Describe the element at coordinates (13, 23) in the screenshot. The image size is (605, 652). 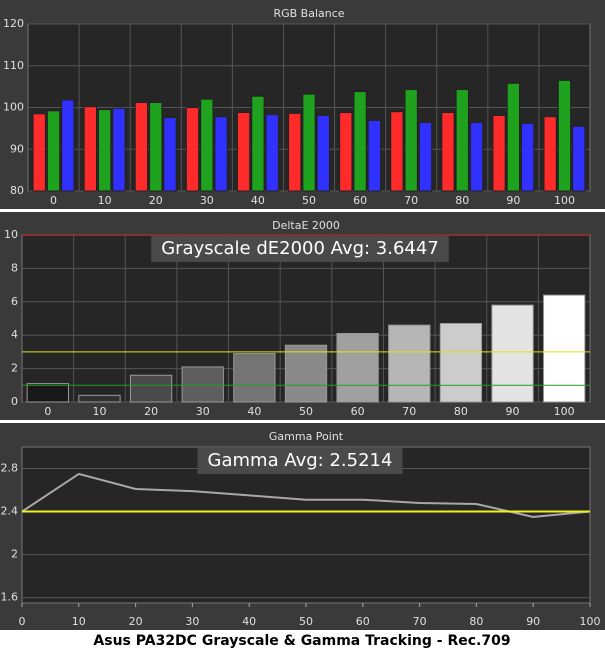
I see `y-tick-label: 120` at that location.